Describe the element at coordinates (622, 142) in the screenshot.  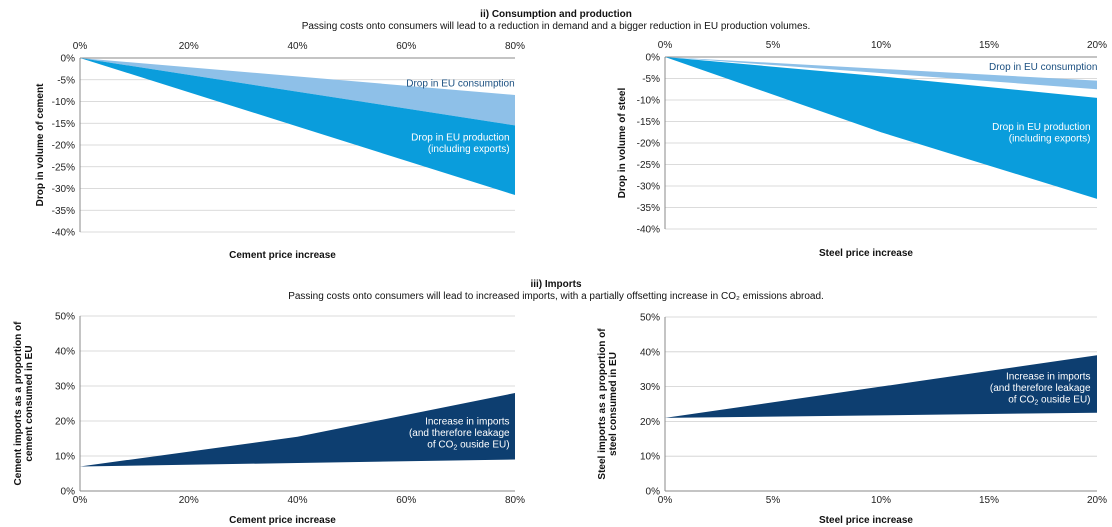
I see `y-axis-title: Drop in volume of steel` at that location.